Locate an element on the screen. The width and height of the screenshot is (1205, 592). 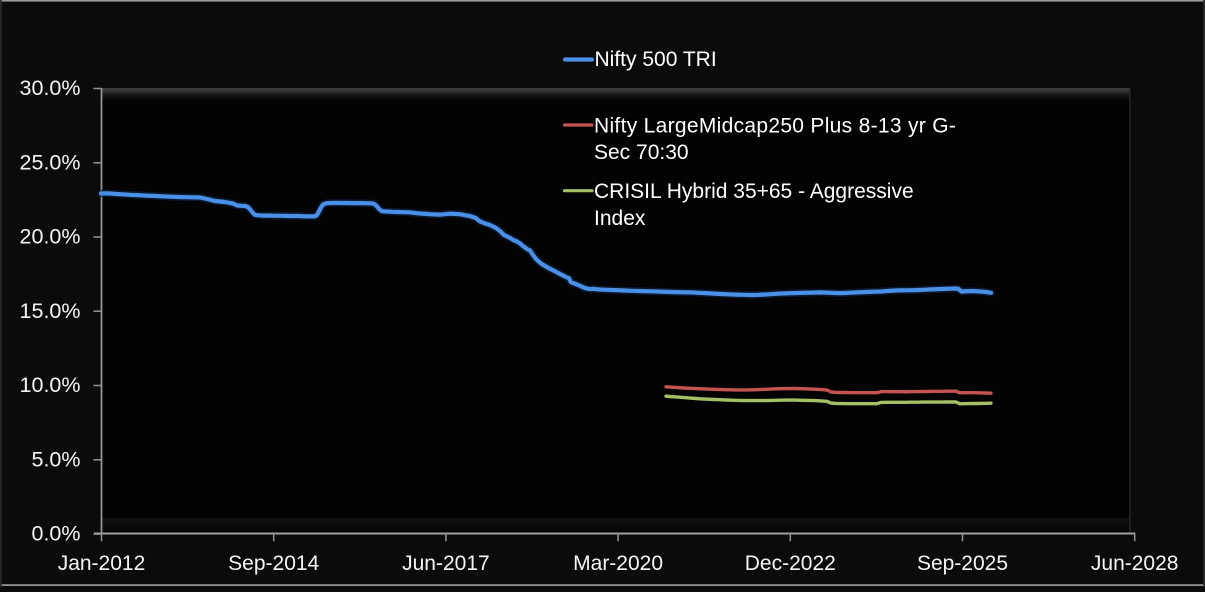
svg-text: Sec 70:30 is located at coordinates (641, 152).